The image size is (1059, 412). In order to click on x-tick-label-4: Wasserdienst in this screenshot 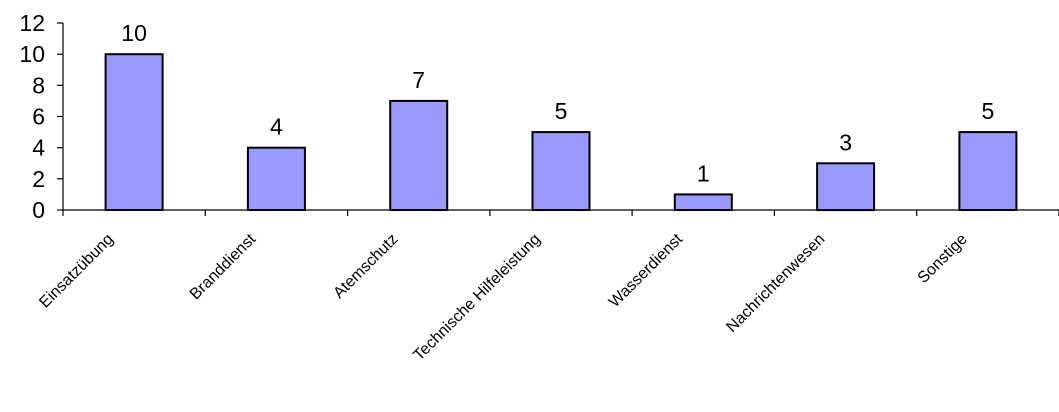, I will do `click(646, 270)`.